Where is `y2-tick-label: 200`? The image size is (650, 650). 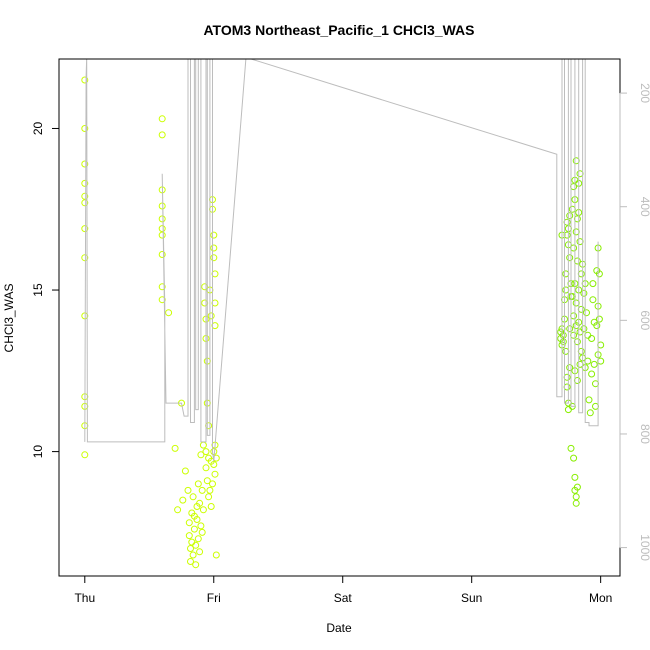 y2-tick-label: 200 is located at coordinates (644, 93).